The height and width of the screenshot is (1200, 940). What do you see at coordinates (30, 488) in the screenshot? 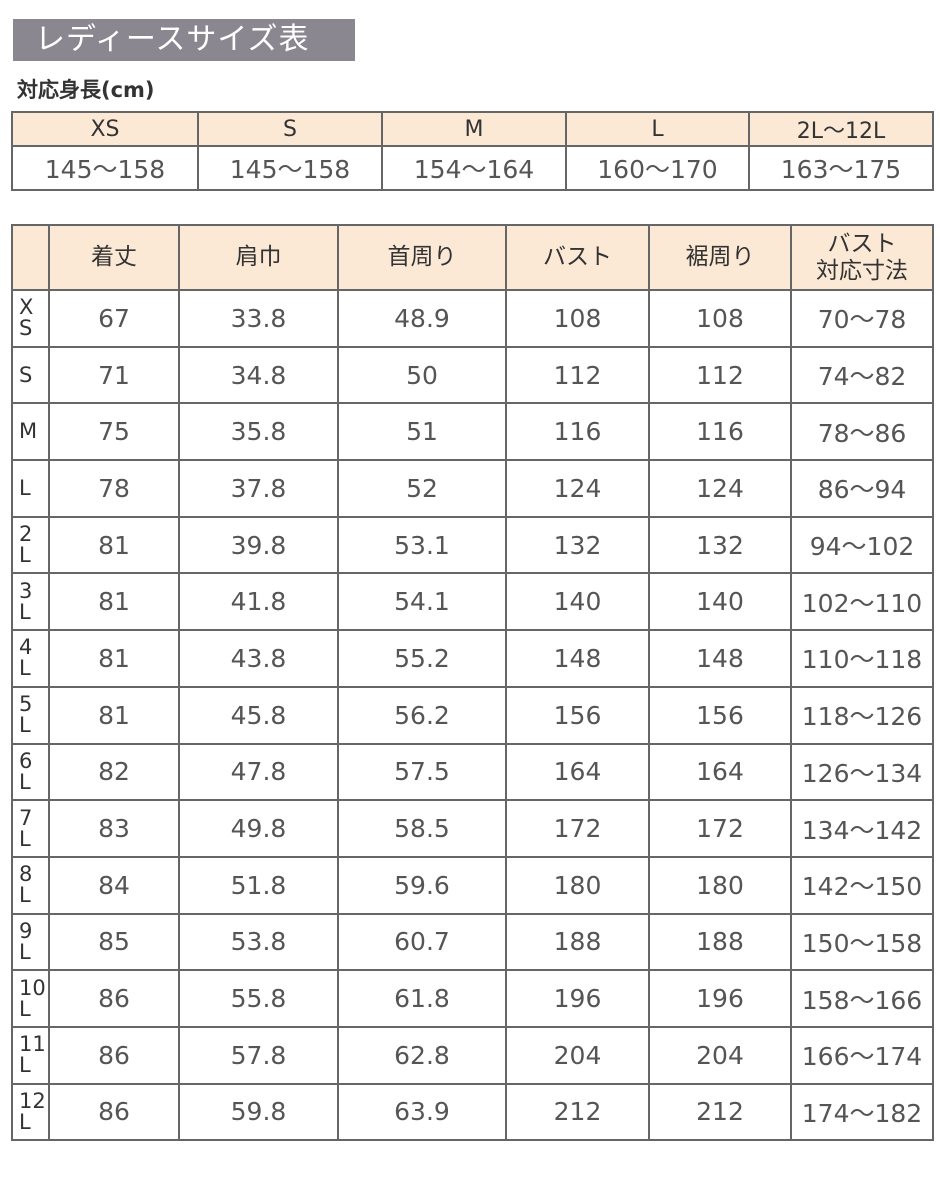
I see `size-label: L` at bounding box center [30, 488].